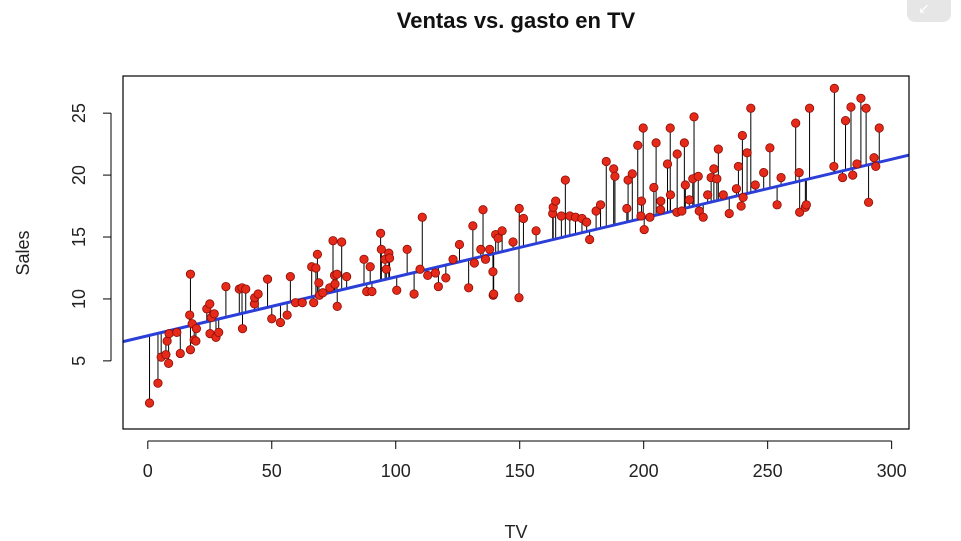 This screenshot has height=541, width=961. What do you see at coordinates (892, 471) in the screenshot?
I see `x-tick-label: 300` at bounding box center [892, 471].